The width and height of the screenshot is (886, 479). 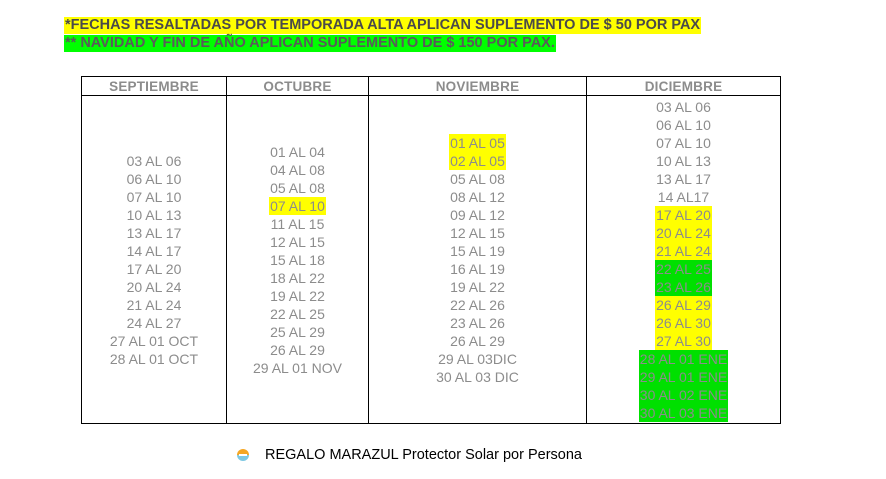 I want to click on date-range: 01 AL 05, so click(x=477, y=142).